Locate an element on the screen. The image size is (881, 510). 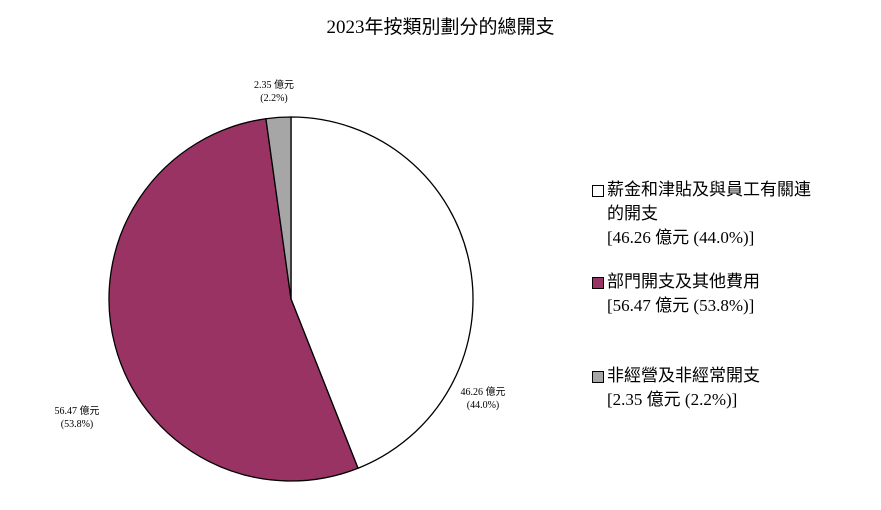
legend-item-departmental: 部門開支及其他費用 [56.47 億元 (53.8%)] is located at coordinates (676, 294).